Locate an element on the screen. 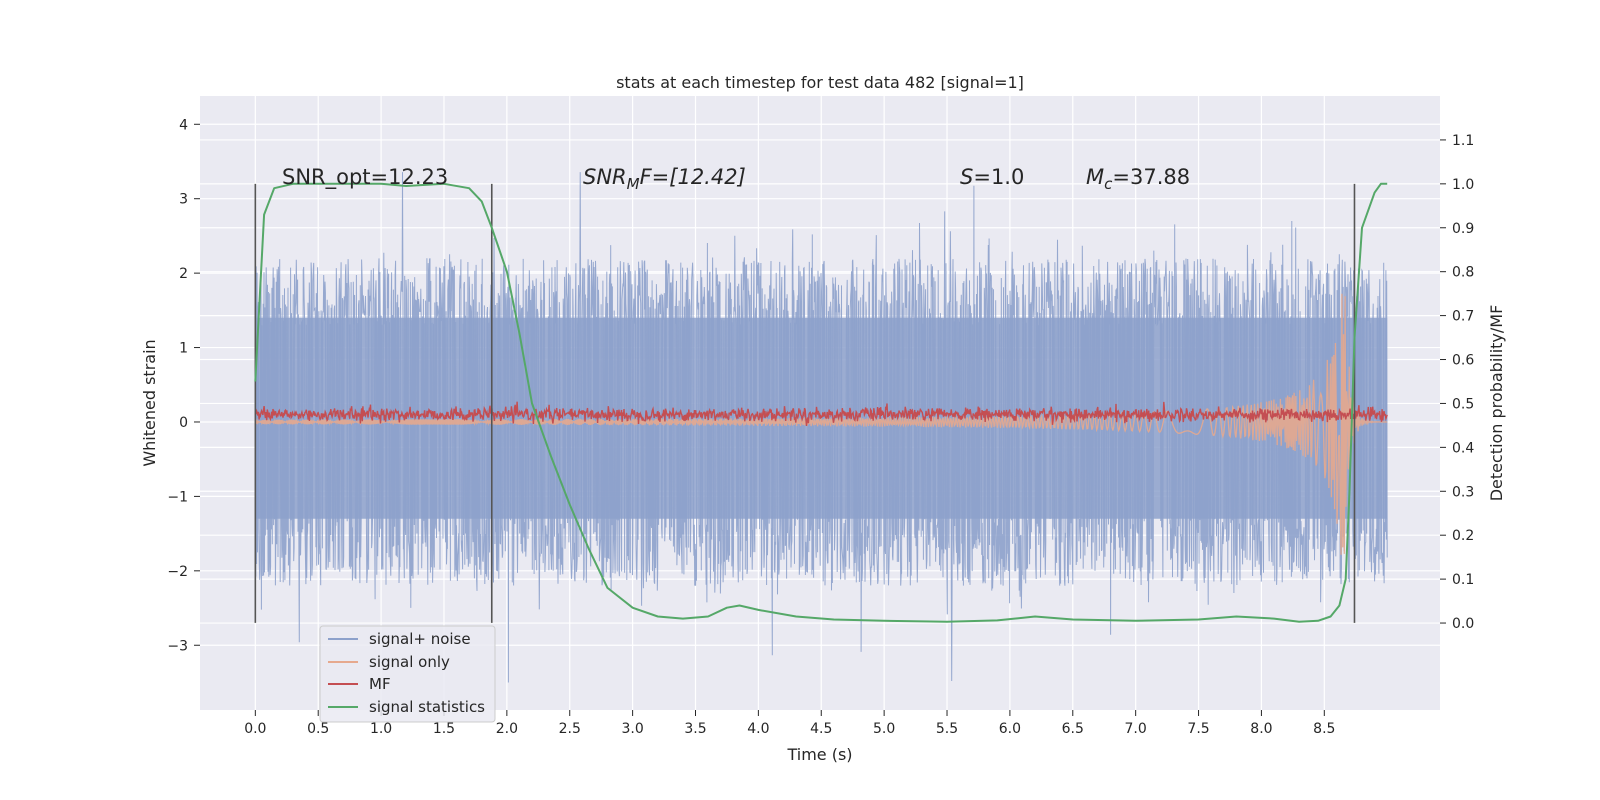 Image resolution: width=1600 pixels, height=800 pixels. annotation-snr-mf: SNRMF=[12.42] is located at coordinates (664, 179).